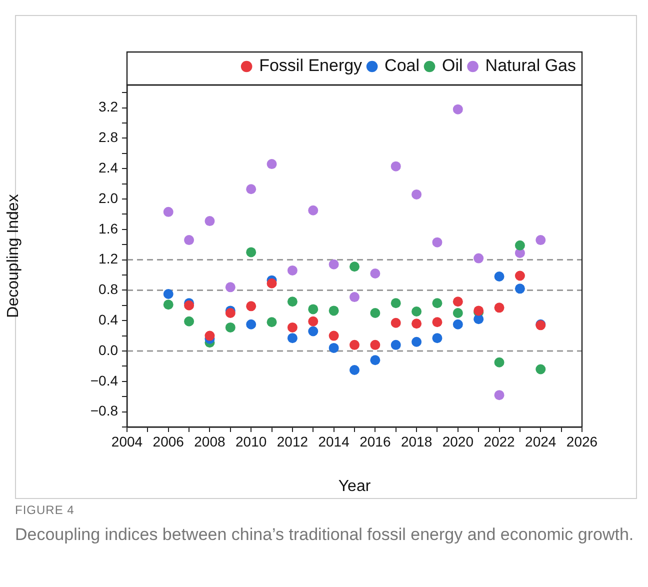  What do you see at coordinates (13, 256) in the screenshot?
I see `y-axis-title: Decoupling Index` at bounding box center [13, 256].